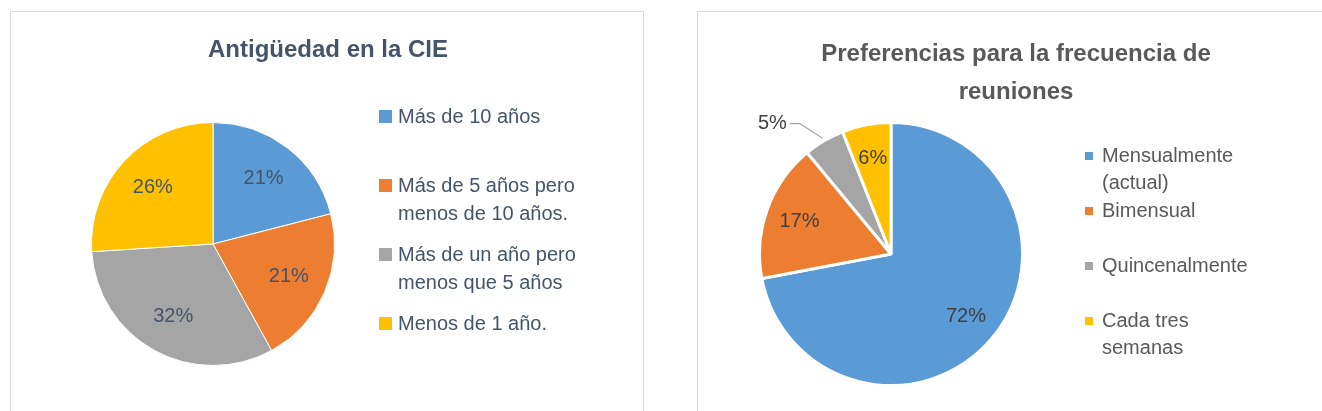  I want to click on legend-label: Más de un año pero menos que 5 años, so click(487, 268).